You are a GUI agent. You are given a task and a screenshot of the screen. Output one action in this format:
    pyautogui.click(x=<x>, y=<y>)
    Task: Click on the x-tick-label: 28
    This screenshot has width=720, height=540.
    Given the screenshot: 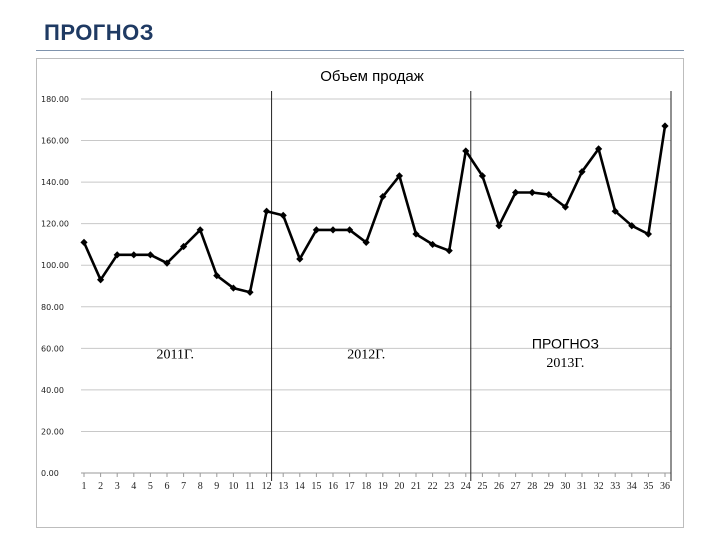 What is the action you would take?
    pyautogui.click(x=532, y=486)
    